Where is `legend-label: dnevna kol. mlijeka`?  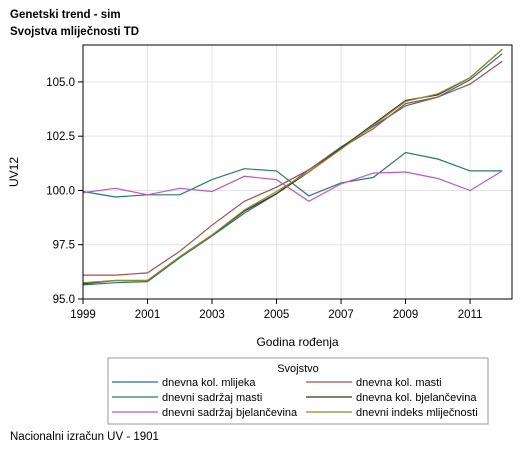 legend-label: dnevna kol. mlijeka is located at coordinates (209, 383).